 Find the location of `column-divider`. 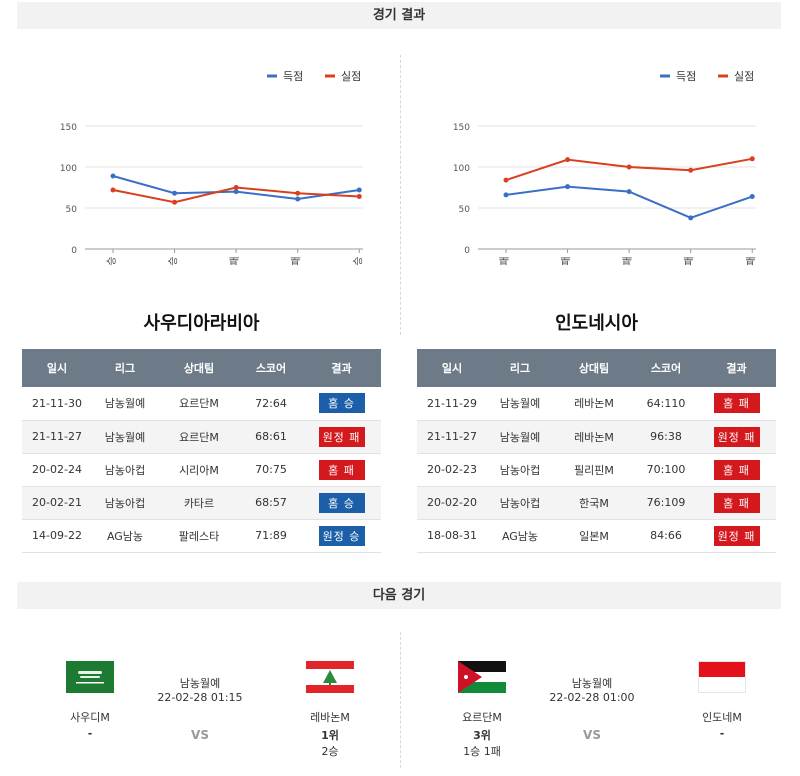

column-divider is located at coordinates (400, 700).